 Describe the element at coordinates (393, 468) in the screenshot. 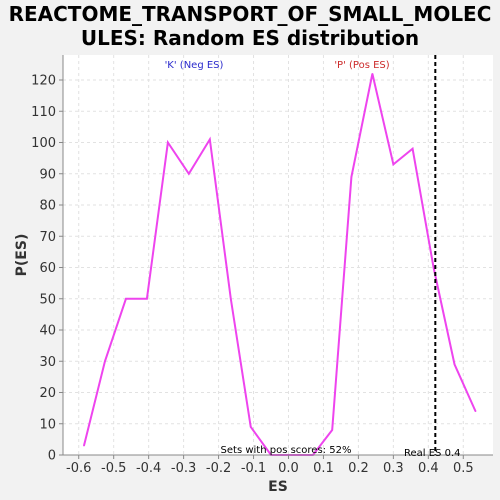

I see `x-tick-label-9: 0.3` at that location.